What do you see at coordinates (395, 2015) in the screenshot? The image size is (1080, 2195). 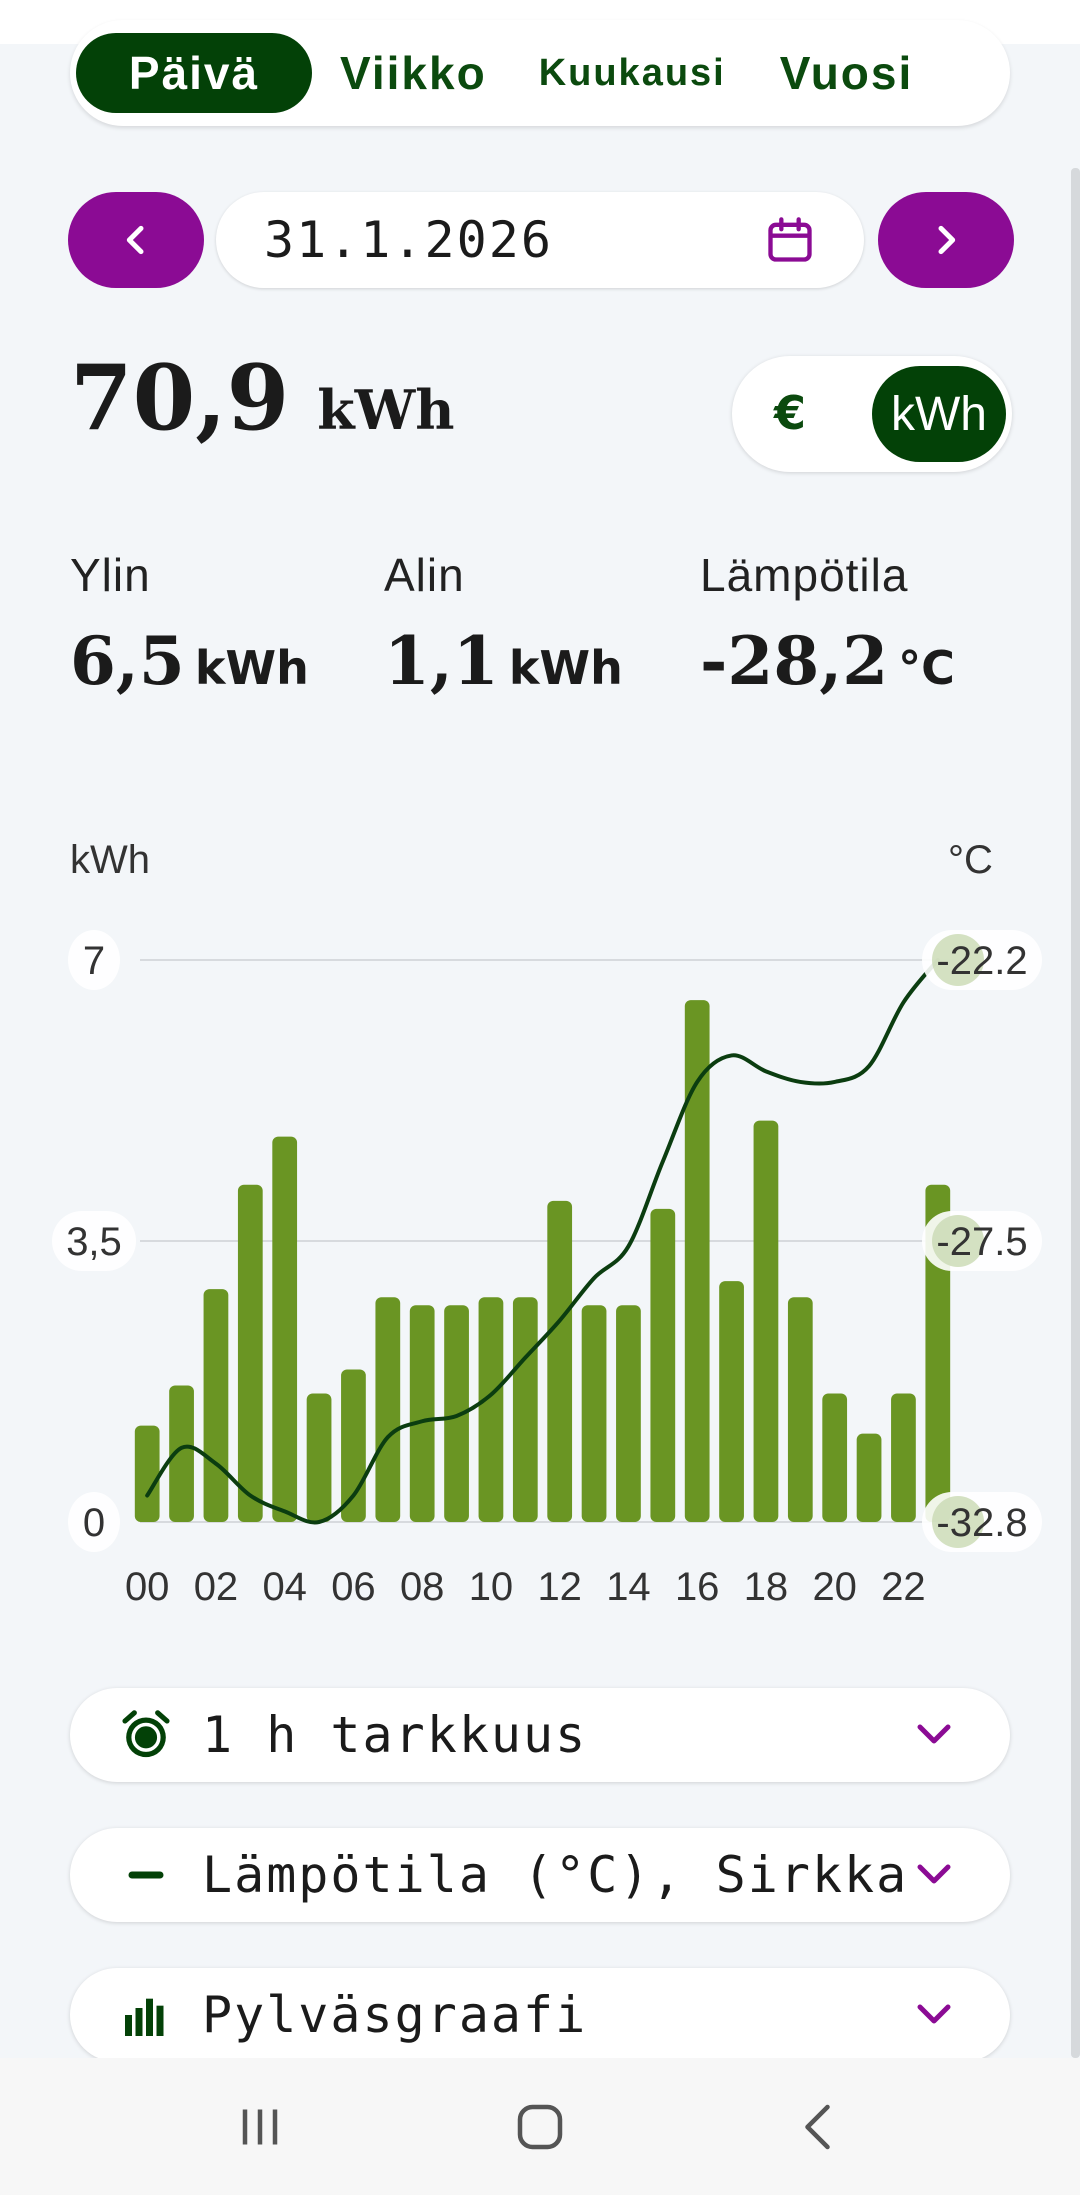 I see `chart-type-label: Pylväsgraafi` at bounding box center [395, 2015].